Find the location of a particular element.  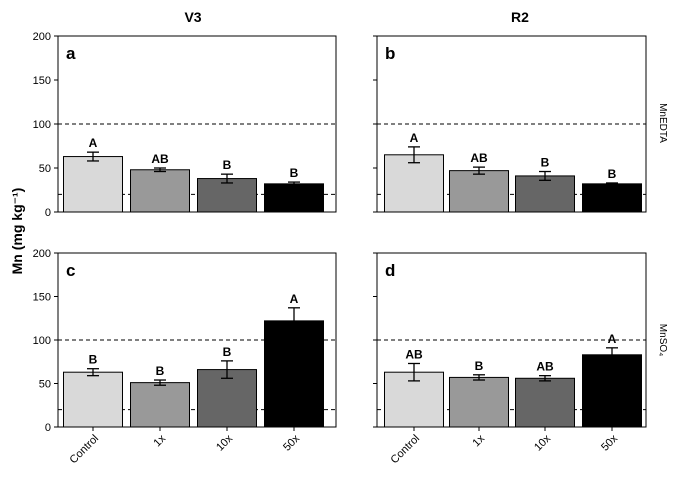

row-label-mnso4: MnSO₄ is located at coordinates (662, 340).